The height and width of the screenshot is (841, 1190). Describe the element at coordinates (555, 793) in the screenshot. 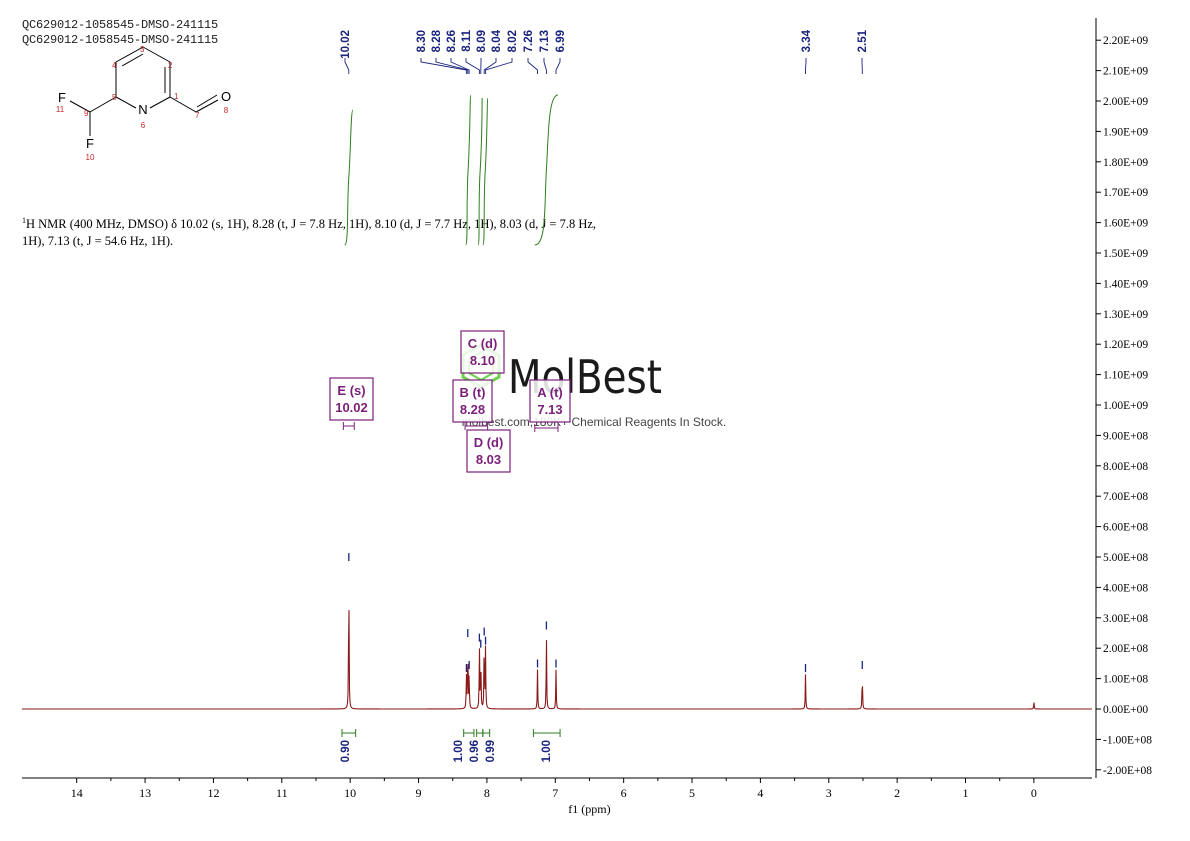

I see `x-tick-label: 7` at that location.